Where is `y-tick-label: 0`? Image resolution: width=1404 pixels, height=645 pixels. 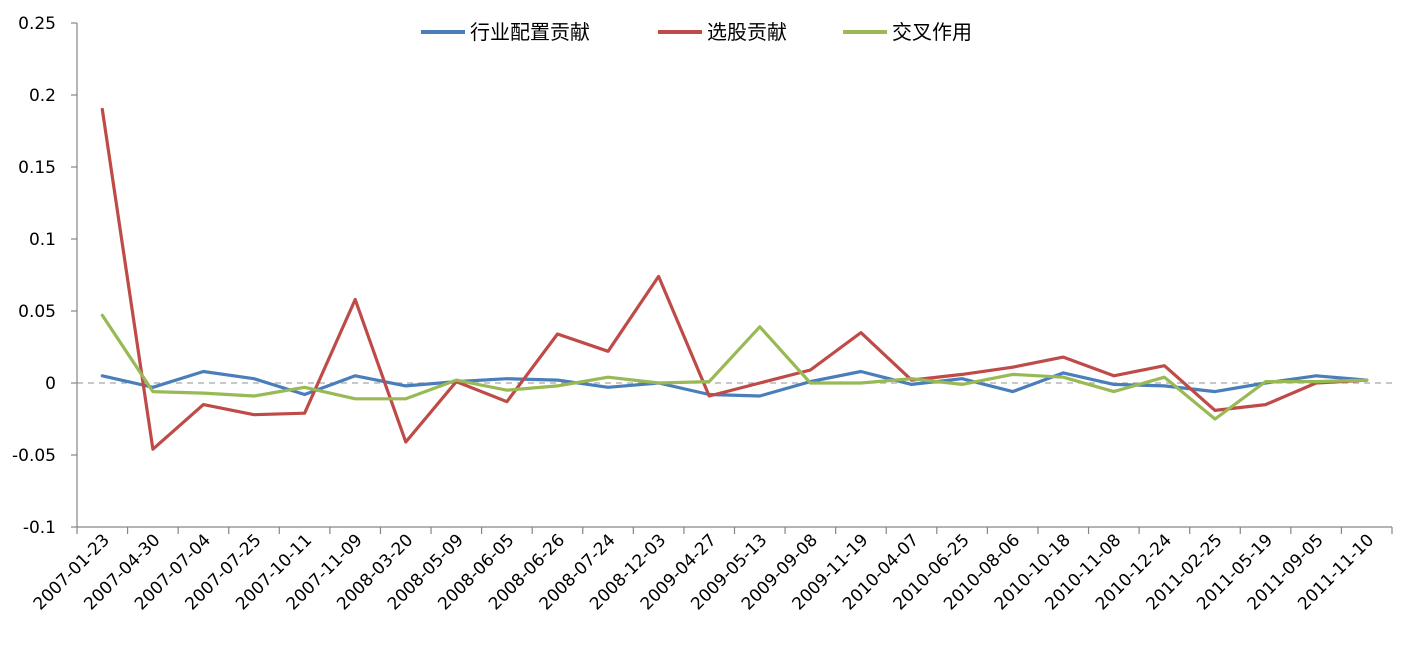 y-tick-label: 0 is located at coordinates (50, 384).